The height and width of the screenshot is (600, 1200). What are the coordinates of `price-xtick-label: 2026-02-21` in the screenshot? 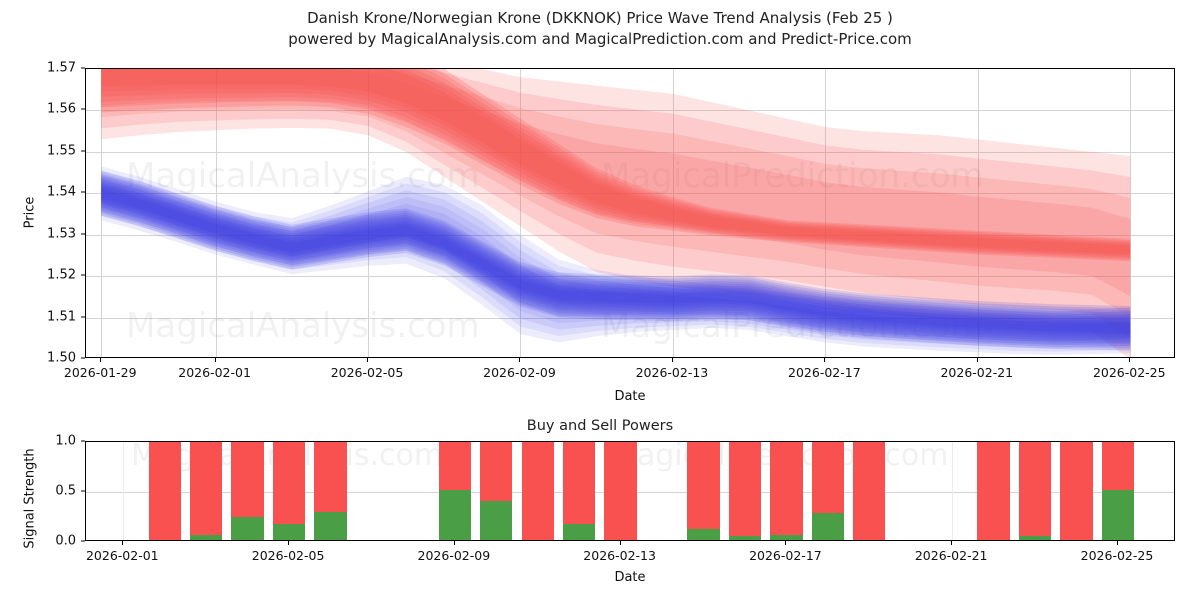 It's located at (977, 372).